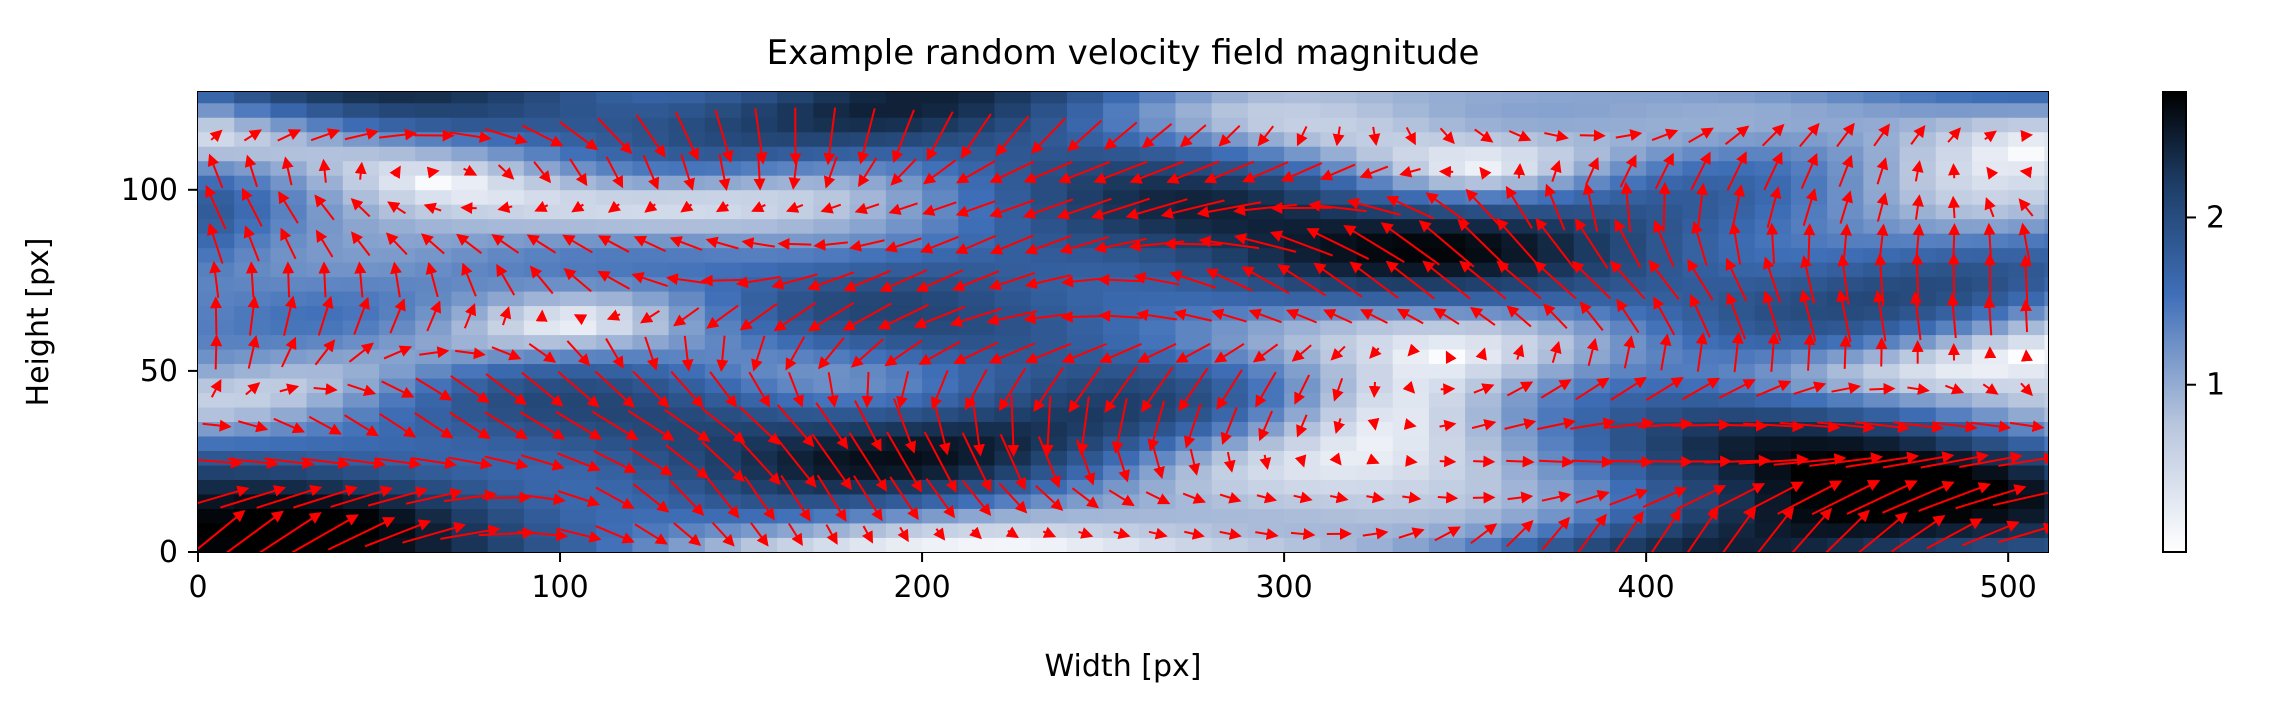 This screenshot has height=714, width=2270. What do you see at coordinates (1123, 666) in the screenshot?
I see `x-axis-label: Width [px]` at bounding box center [1123, 666].